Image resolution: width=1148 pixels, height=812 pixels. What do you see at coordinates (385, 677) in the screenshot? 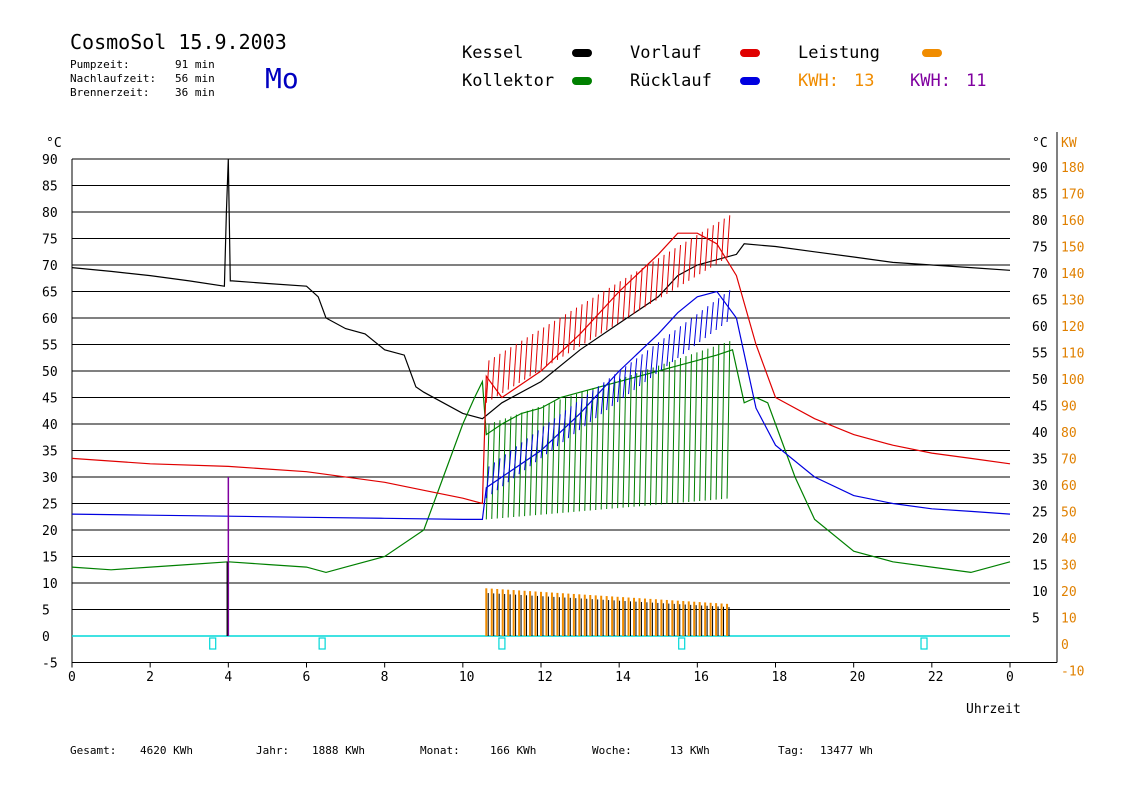
I see `x-tick-label: 8` at bounding box center [385, 677].